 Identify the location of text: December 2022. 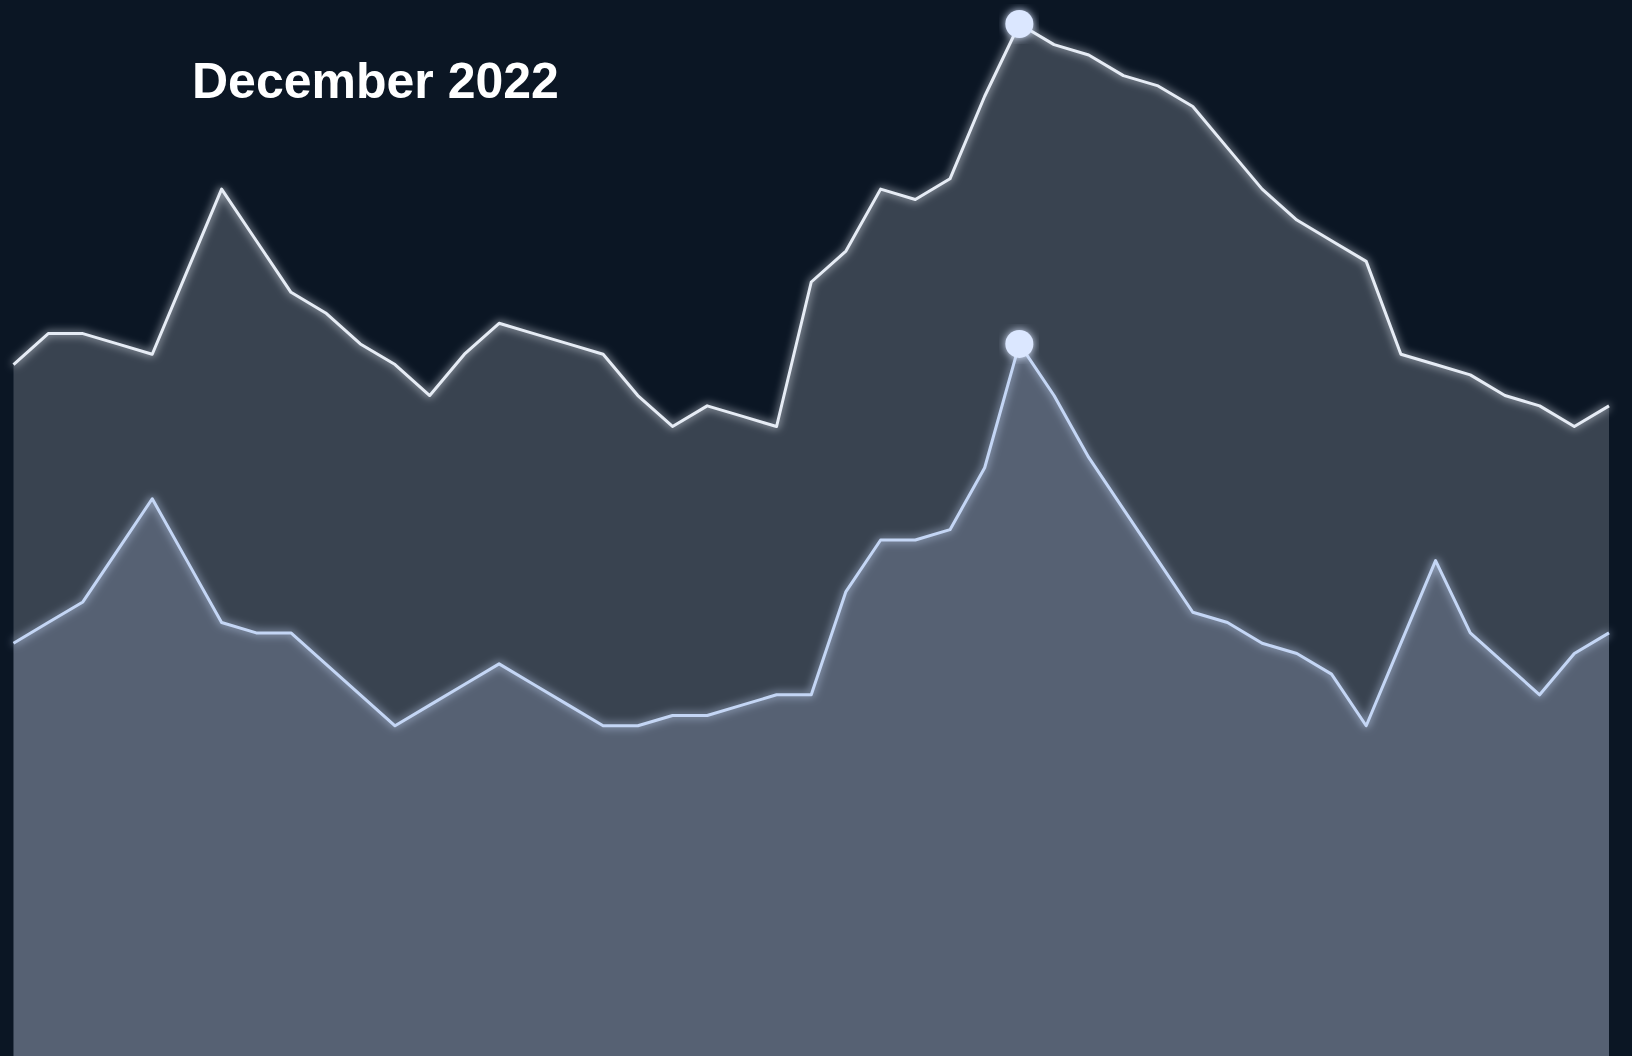
(375, 81).